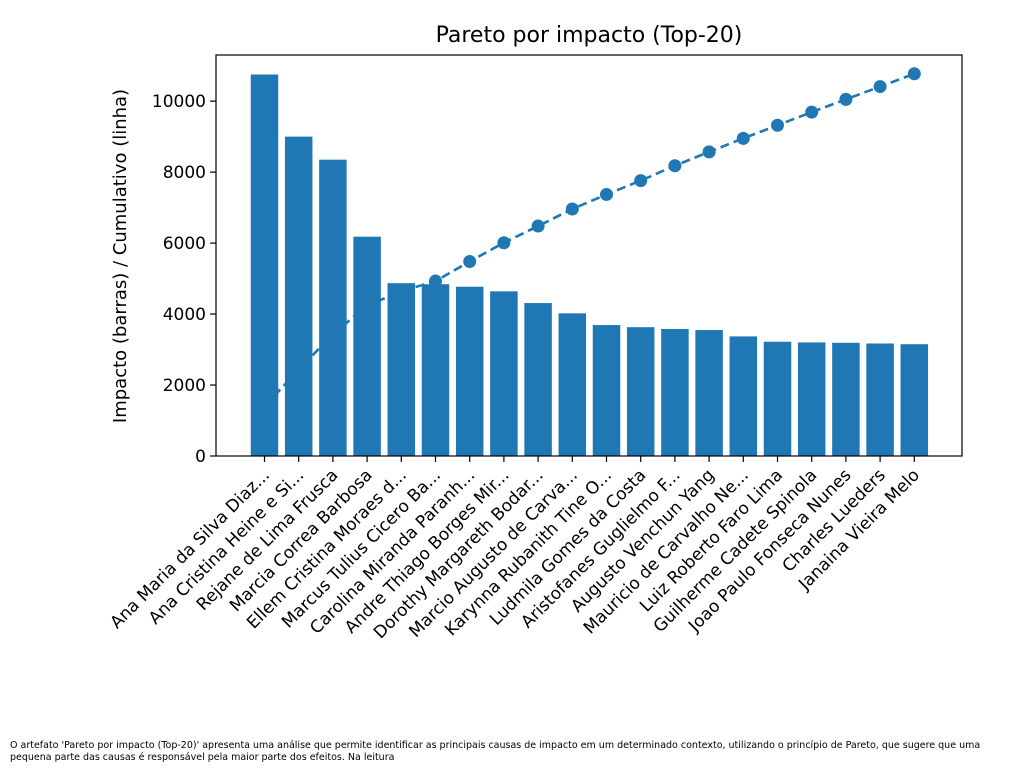 This screenshot has width=1024, height=768. I want to click on y-axis: 0 2000 4000 6000 8000 10000, so click(184, 279).